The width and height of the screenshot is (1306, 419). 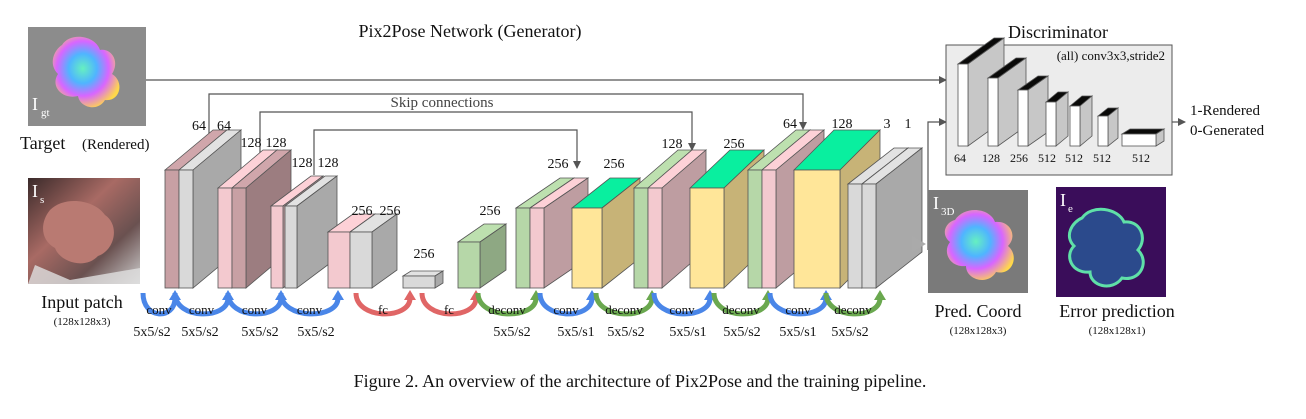 What do you see at coordinates (991, 158) in the screenshot?
I see `disc-channel-label: 128` at bounding box center [991, 158].